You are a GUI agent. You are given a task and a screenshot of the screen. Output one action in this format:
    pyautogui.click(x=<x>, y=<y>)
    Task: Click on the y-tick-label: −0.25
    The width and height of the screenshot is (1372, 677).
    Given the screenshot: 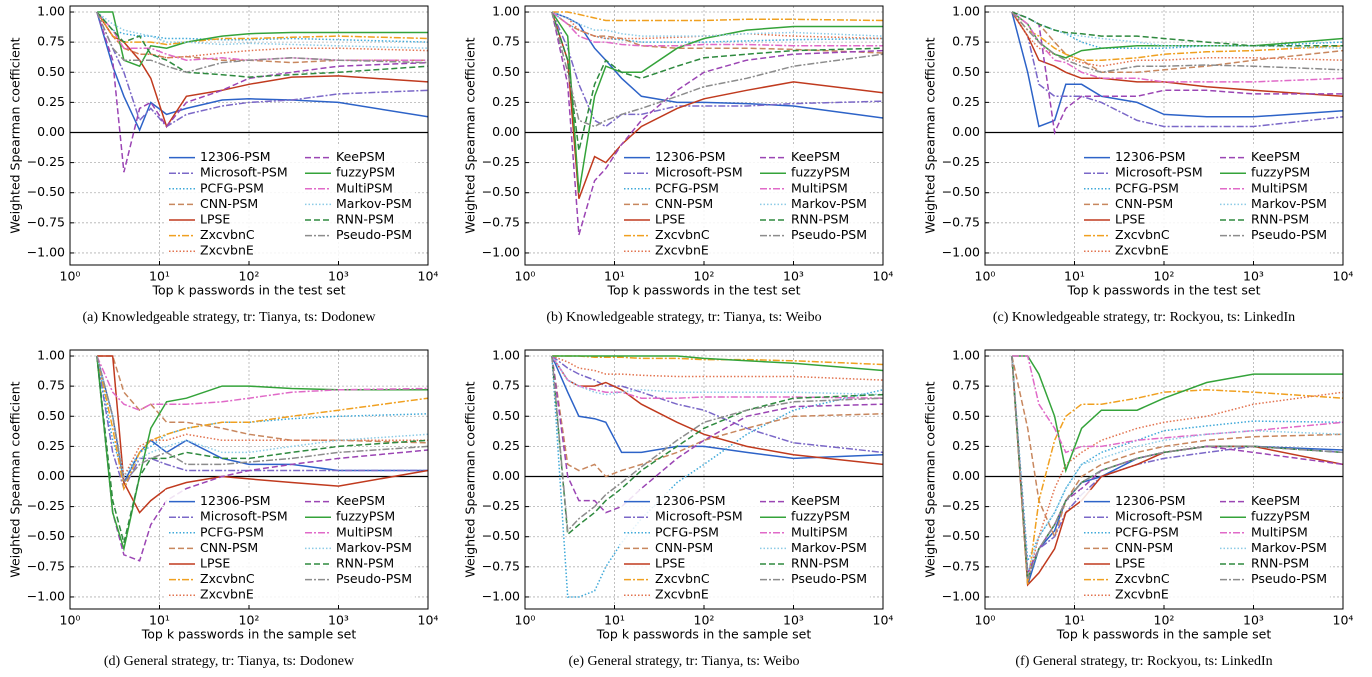 What is the action you would take?
    pyautogui.click(x=501, y=505)
    